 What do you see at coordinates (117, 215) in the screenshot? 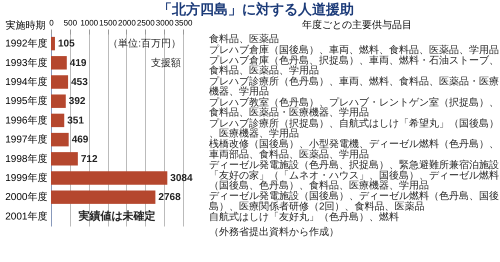
I see `annotation: 実績値は未確定` at bounding box center [117, 215].